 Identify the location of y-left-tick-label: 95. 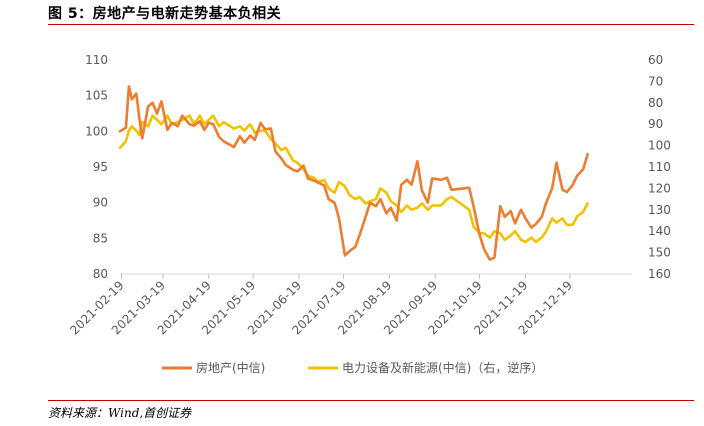
(100, 167).